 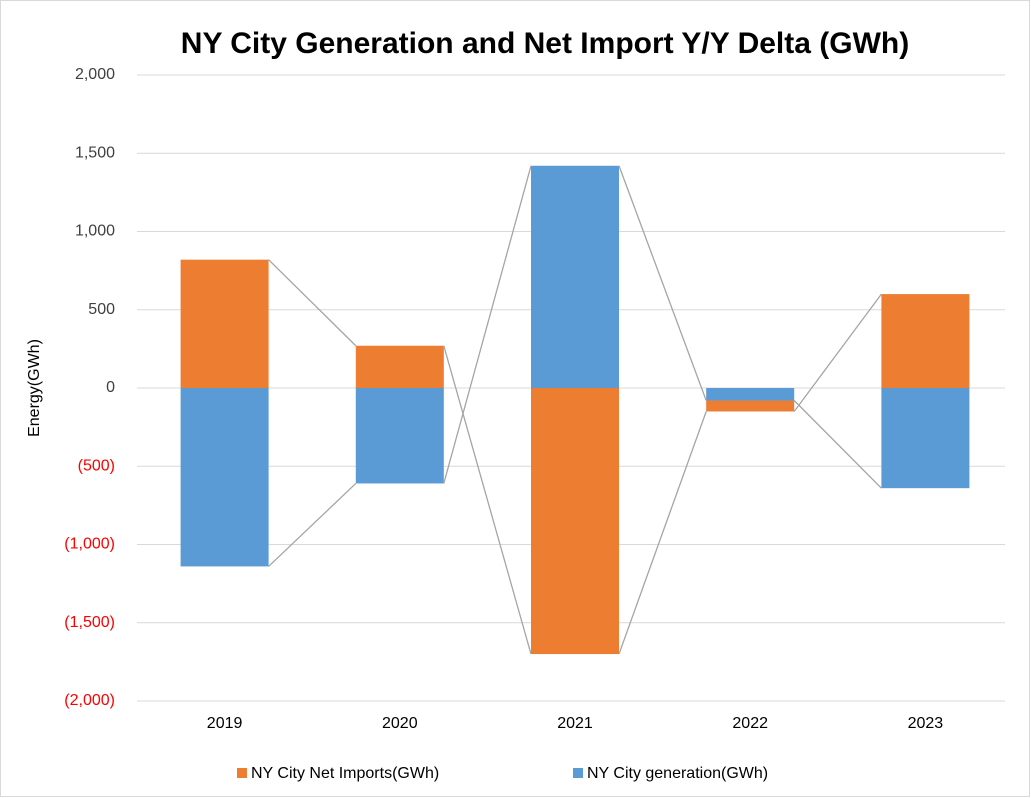 I want to click on x-tick-label: 2020, so click(x=400, y=723).